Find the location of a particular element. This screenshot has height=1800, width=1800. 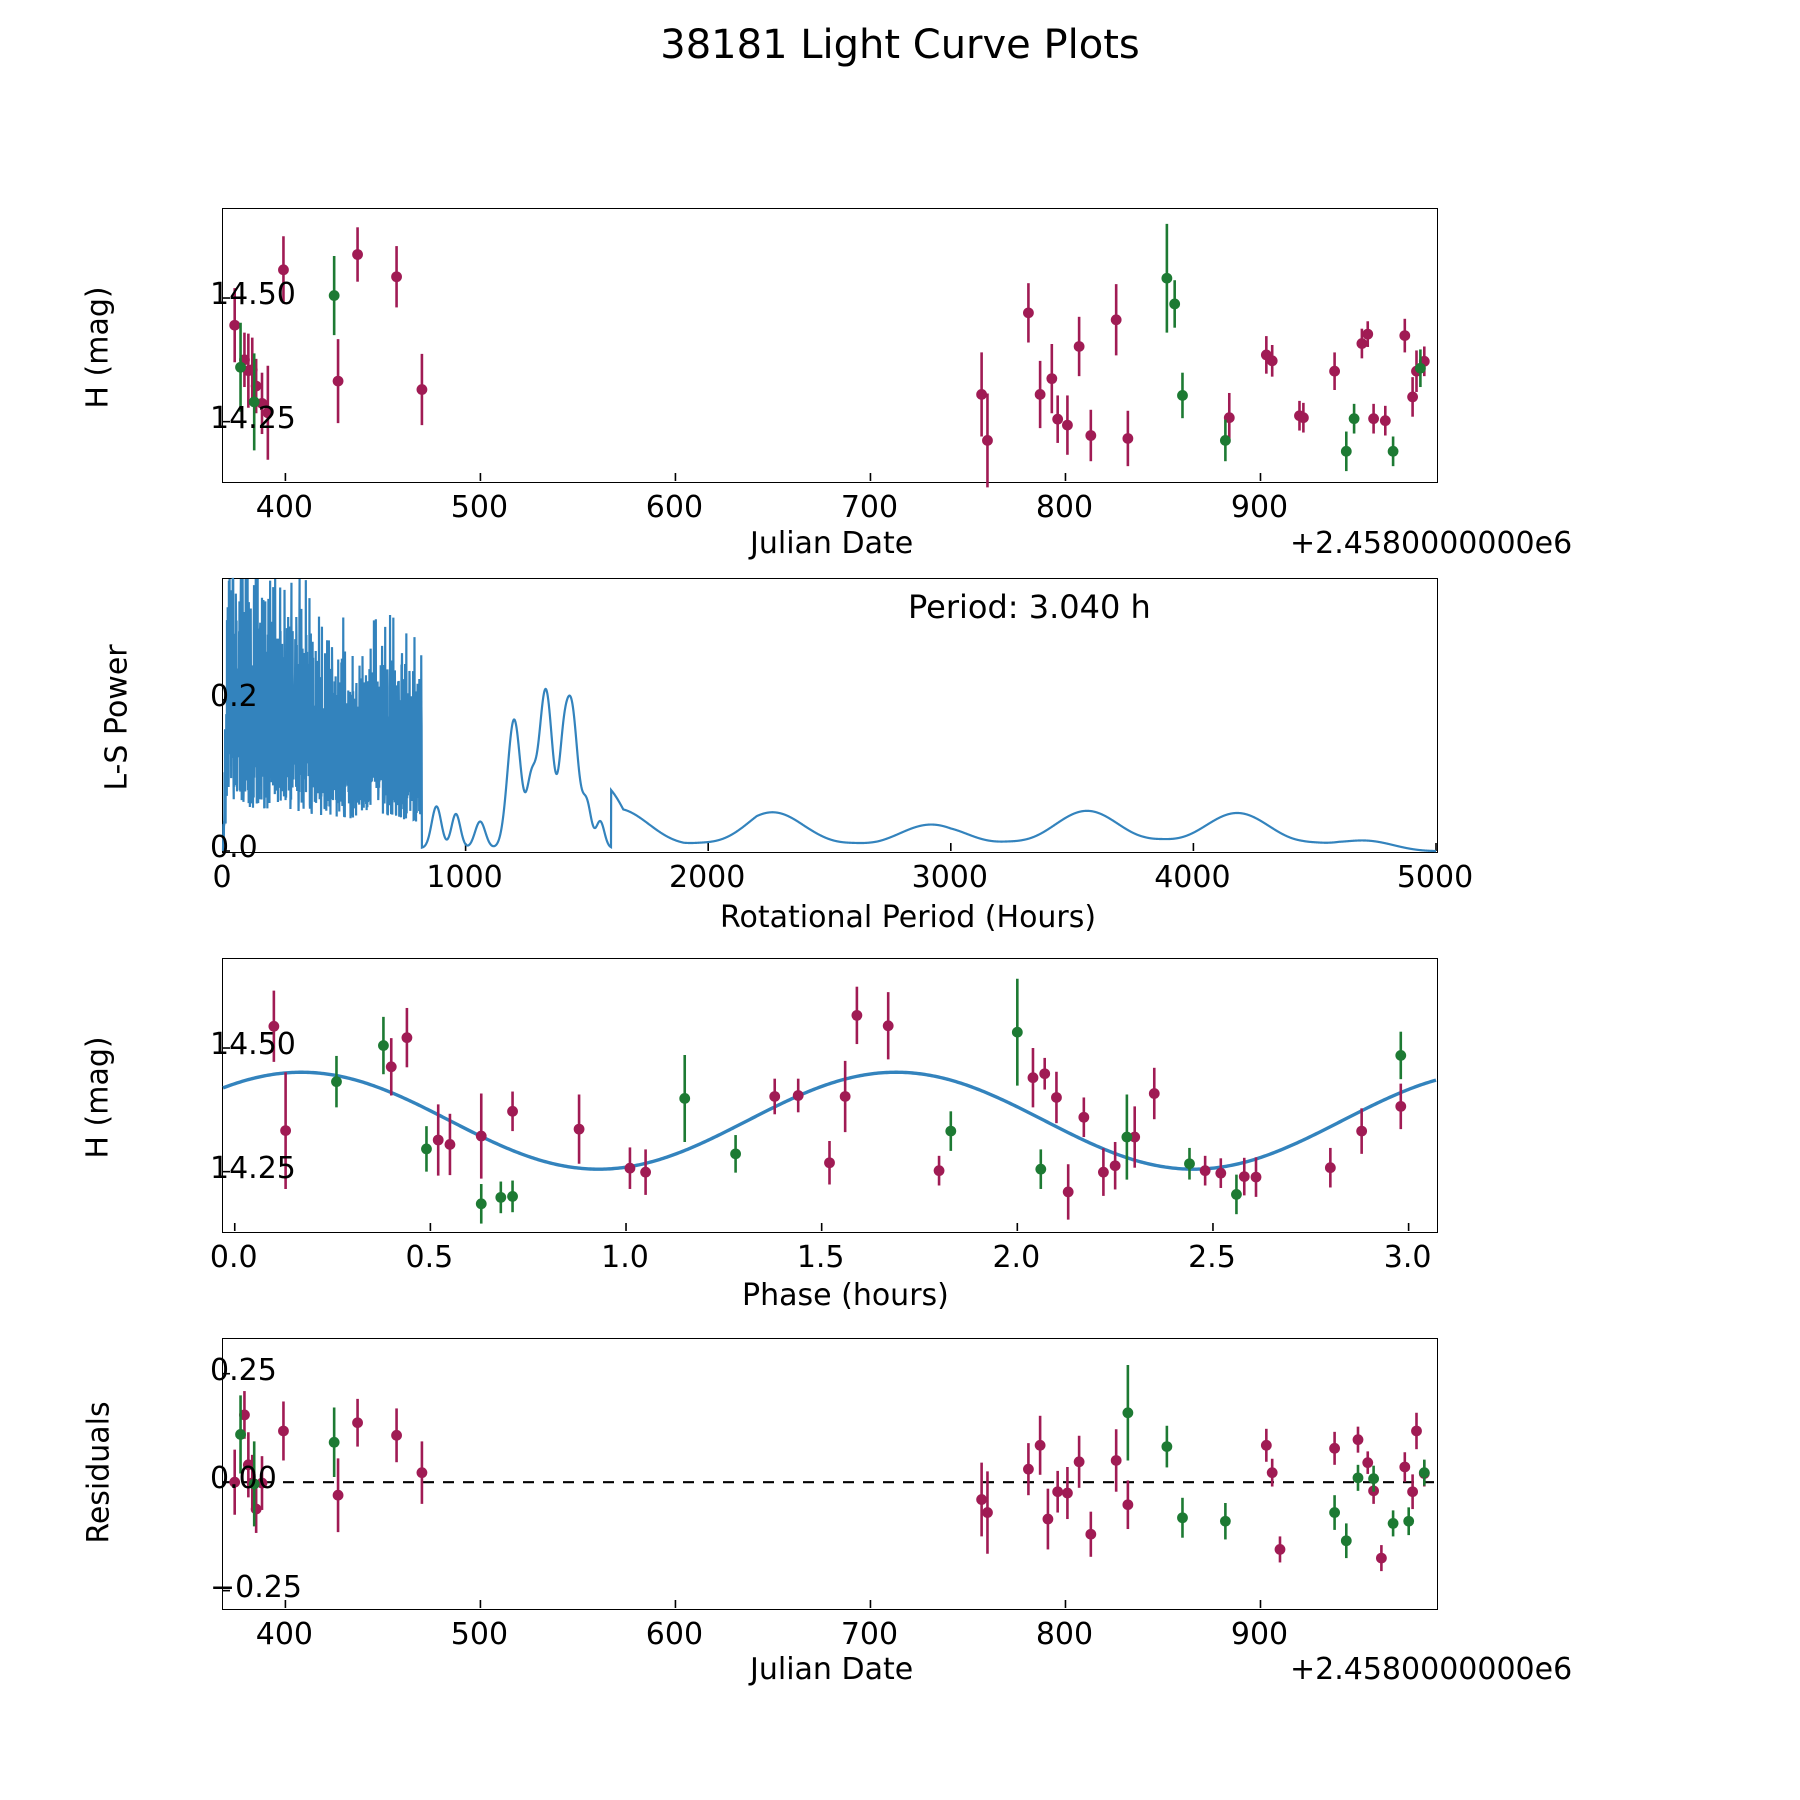

light-curve-x-axis-label: Julian Date is located at coordinates (832, 543).